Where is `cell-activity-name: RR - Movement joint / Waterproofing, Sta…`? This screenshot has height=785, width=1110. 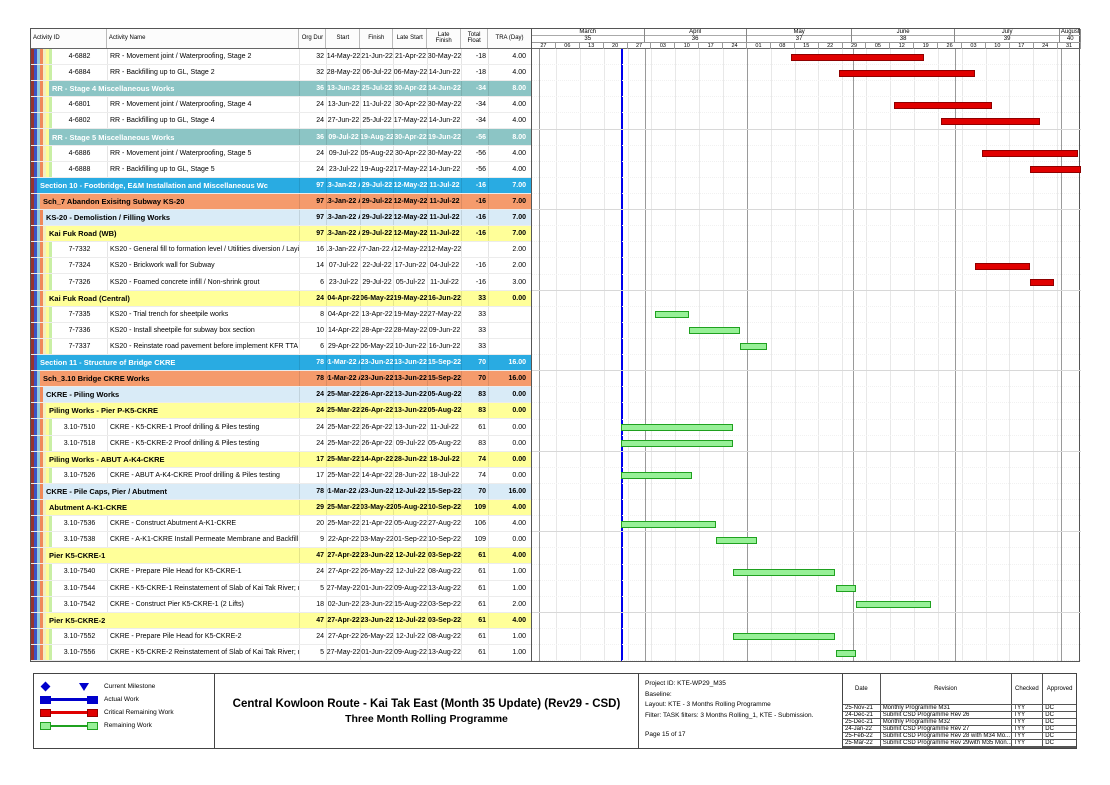
cell-activity-name: RR - Movement joint / Waterproofing, Sta… is located at coordinates (203, 56).